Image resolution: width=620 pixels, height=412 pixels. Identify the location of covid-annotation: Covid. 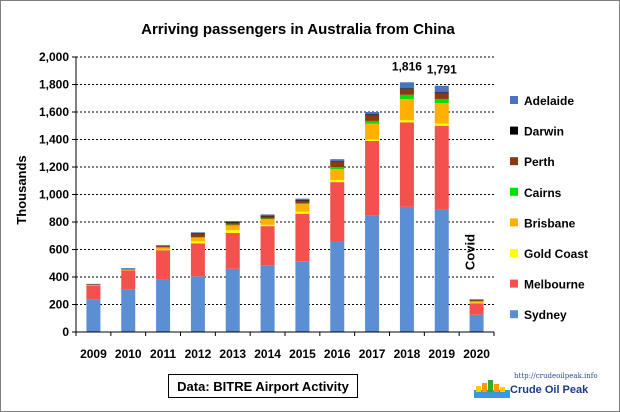
(470, 252).